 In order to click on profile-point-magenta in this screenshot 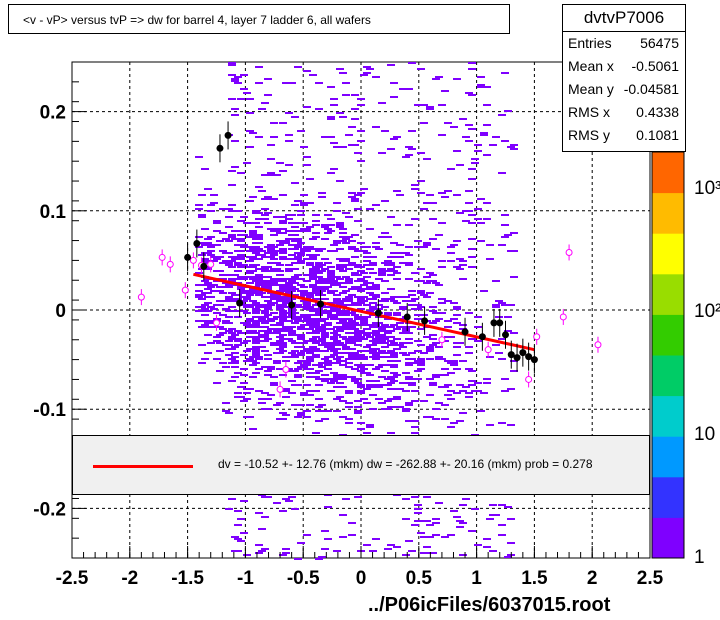, I will do `click(211, 264)`.